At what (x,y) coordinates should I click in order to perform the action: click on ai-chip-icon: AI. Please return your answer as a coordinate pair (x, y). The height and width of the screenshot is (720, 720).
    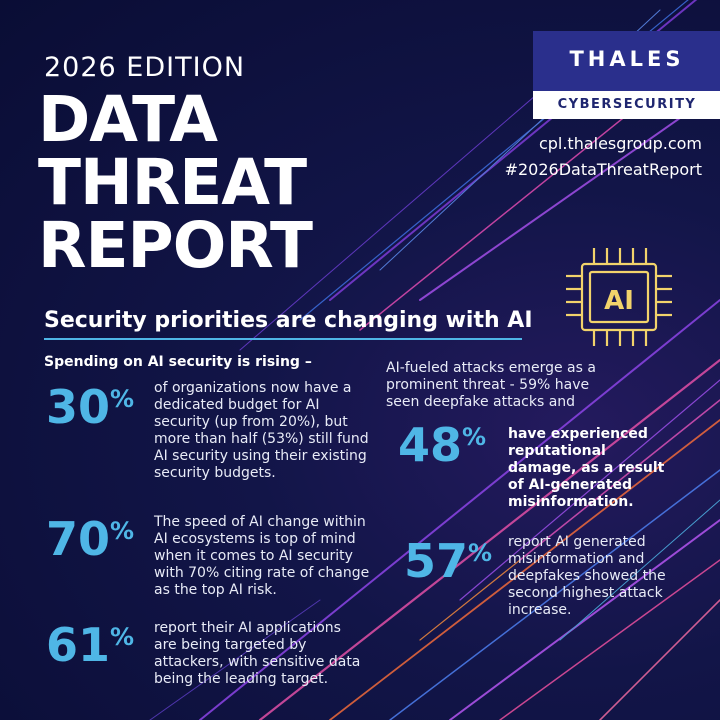
    Looking at the image, I should click on (619, 297).